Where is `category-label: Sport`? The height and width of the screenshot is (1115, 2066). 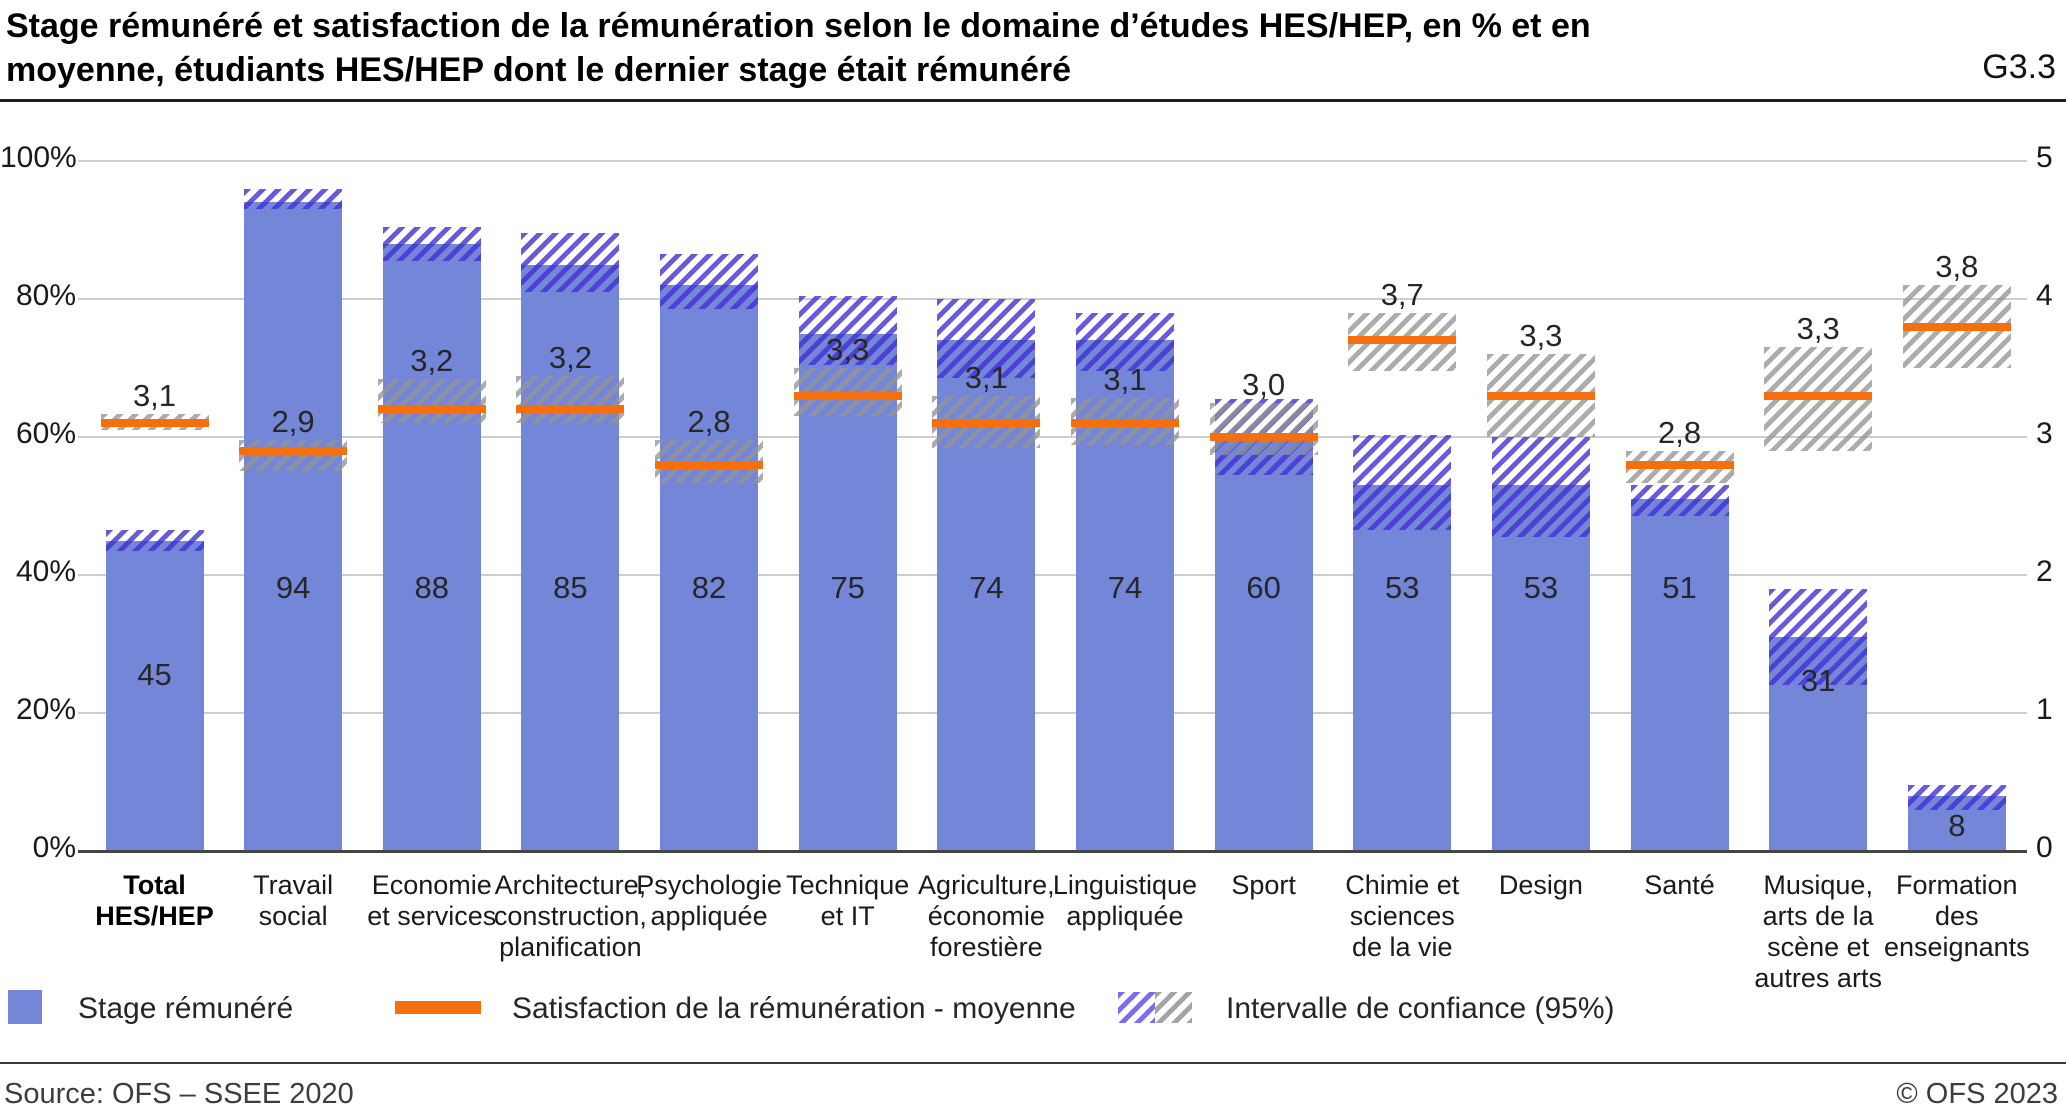 category-label: Sport is located at coordinates (1263, 885).